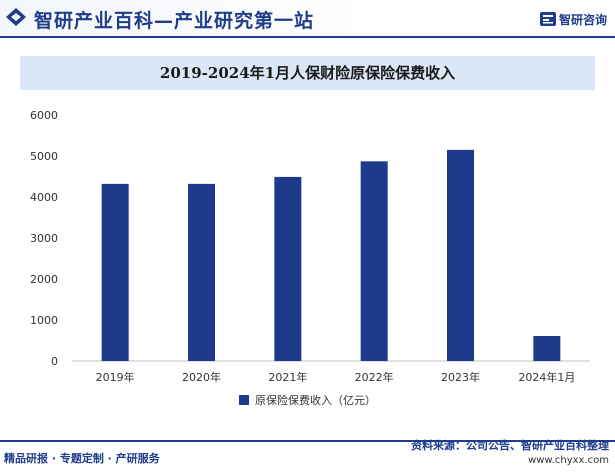 The image size is (615, 473). I want to click on footer-url: www.chyxx.com, so click(568, 460).